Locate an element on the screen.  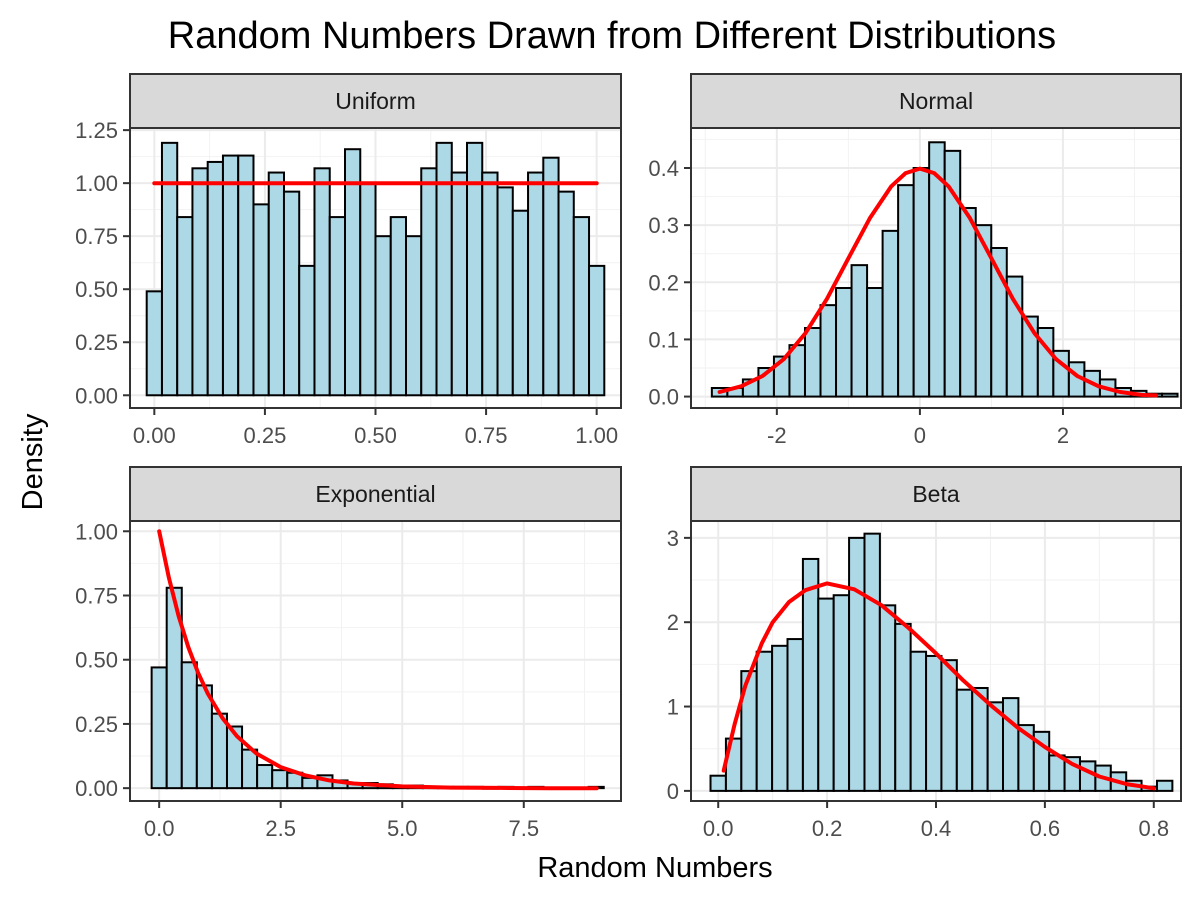
y-tick-label: 0.3 is located at coordinates (663, 225).